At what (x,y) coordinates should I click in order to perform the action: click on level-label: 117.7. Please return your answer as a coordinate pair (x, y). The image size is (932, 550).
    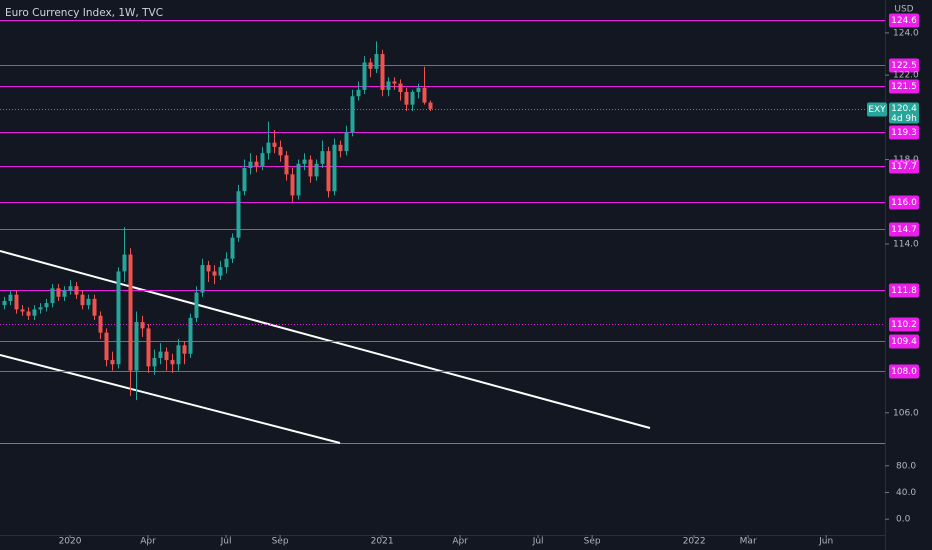
    Looking at the image, I should click on (904, 167).